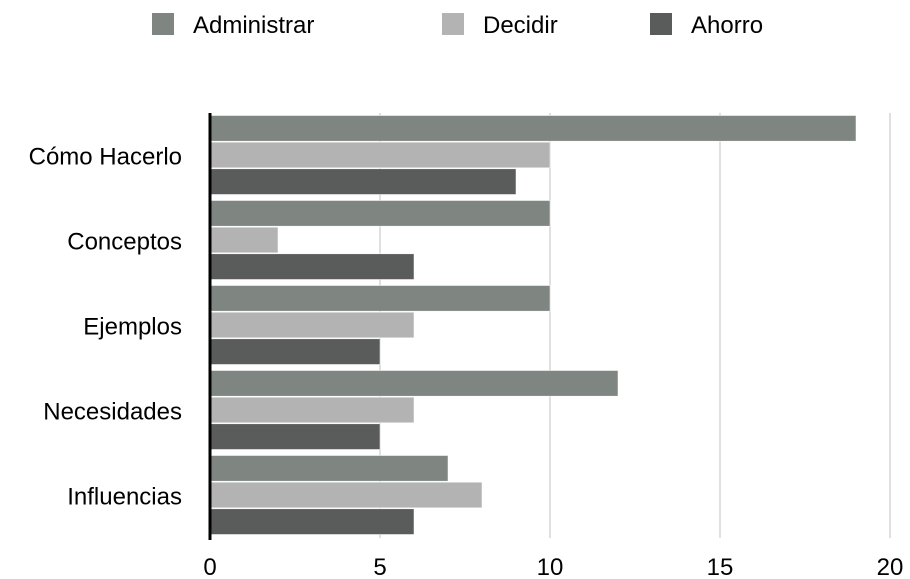 The height and width of the screenshot is (579, 910). I want to click on legend-swatch-ahorro, so click(661, 24).